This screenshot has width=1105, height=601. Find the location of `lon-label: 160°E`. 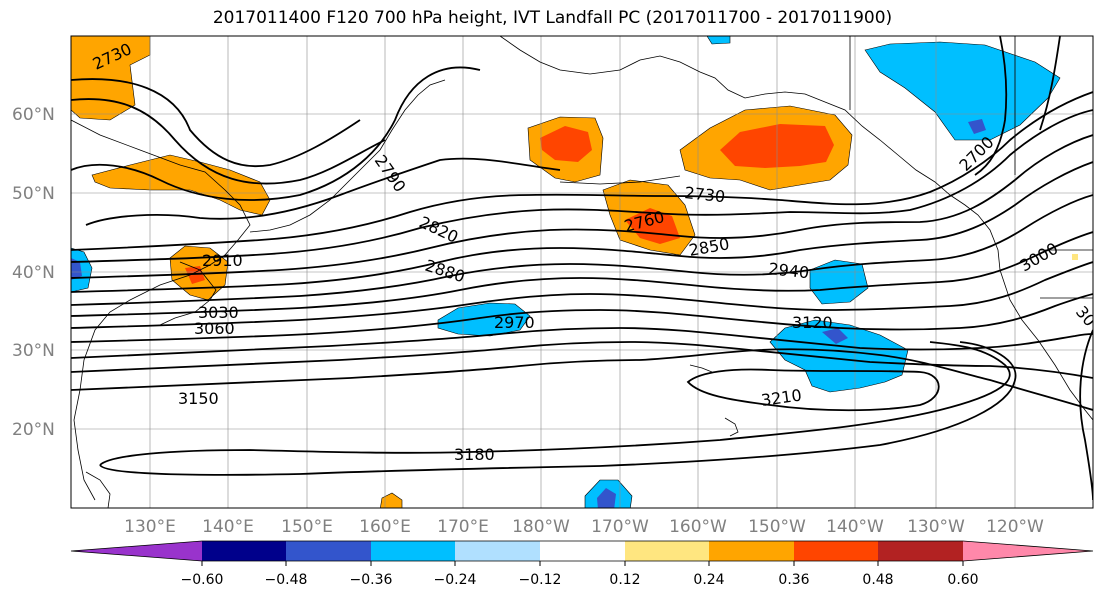

lon-label: 160°E is located at coordinates (385, 527).